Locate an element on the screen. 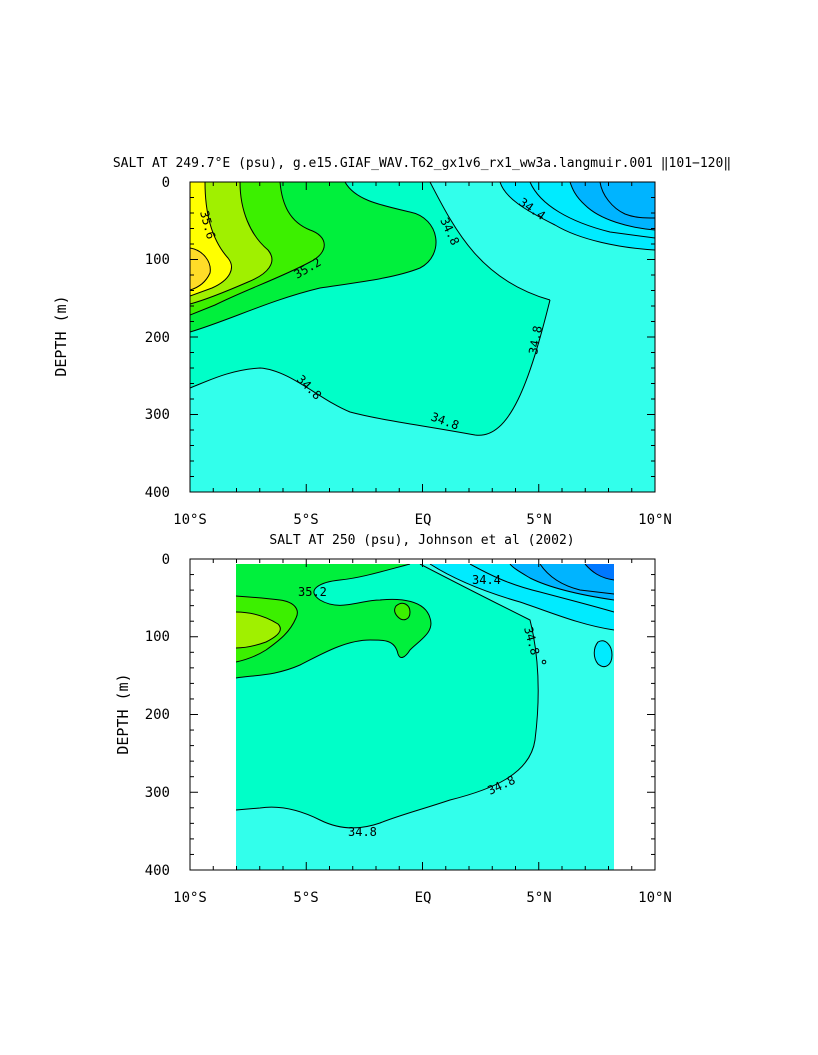  panel-2-x-tick-labels: 10°S 5°S EQ 5°N 10°N is located at coordinates (422, 898).